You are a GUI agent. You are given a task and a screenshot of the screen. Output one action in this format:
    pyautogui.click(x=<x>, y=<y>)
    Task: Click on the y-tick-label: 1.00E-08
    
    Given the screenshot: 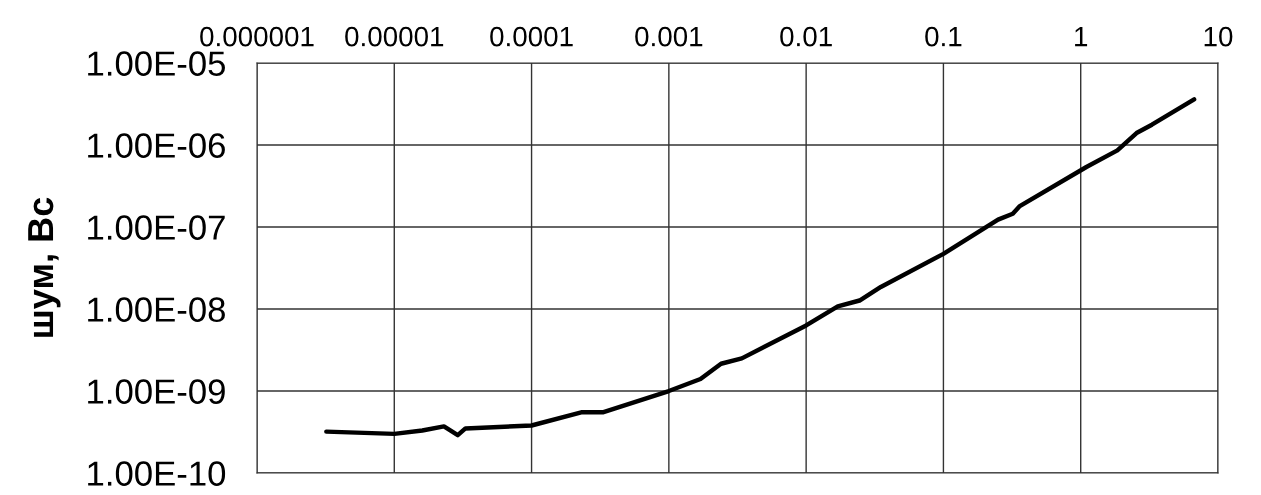 What is the action you would take?
    pyautogui.click(x=156, y=309)
    